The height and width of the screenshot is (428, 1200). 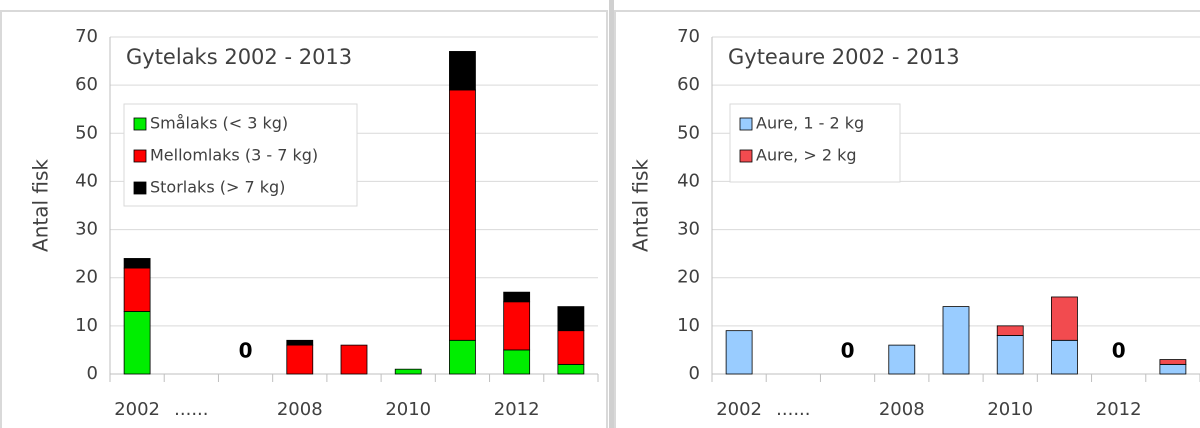 I want to click on chart-title: Gyteaure 2002 - 2013, so click(x=844, y=57).